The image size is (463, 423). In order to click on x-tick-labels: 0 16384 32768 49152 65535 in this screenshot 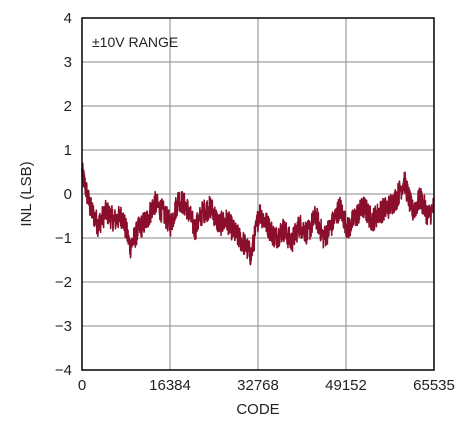, I will do `click(266, 385)`.